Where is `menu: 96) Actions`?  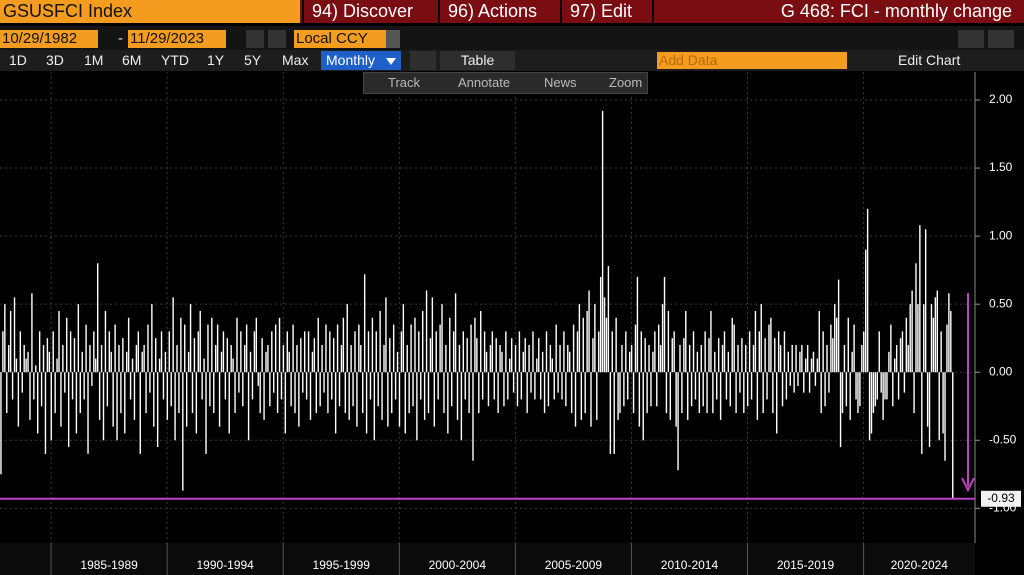
menu: 96) Actions is located at coordinates (498, 11).